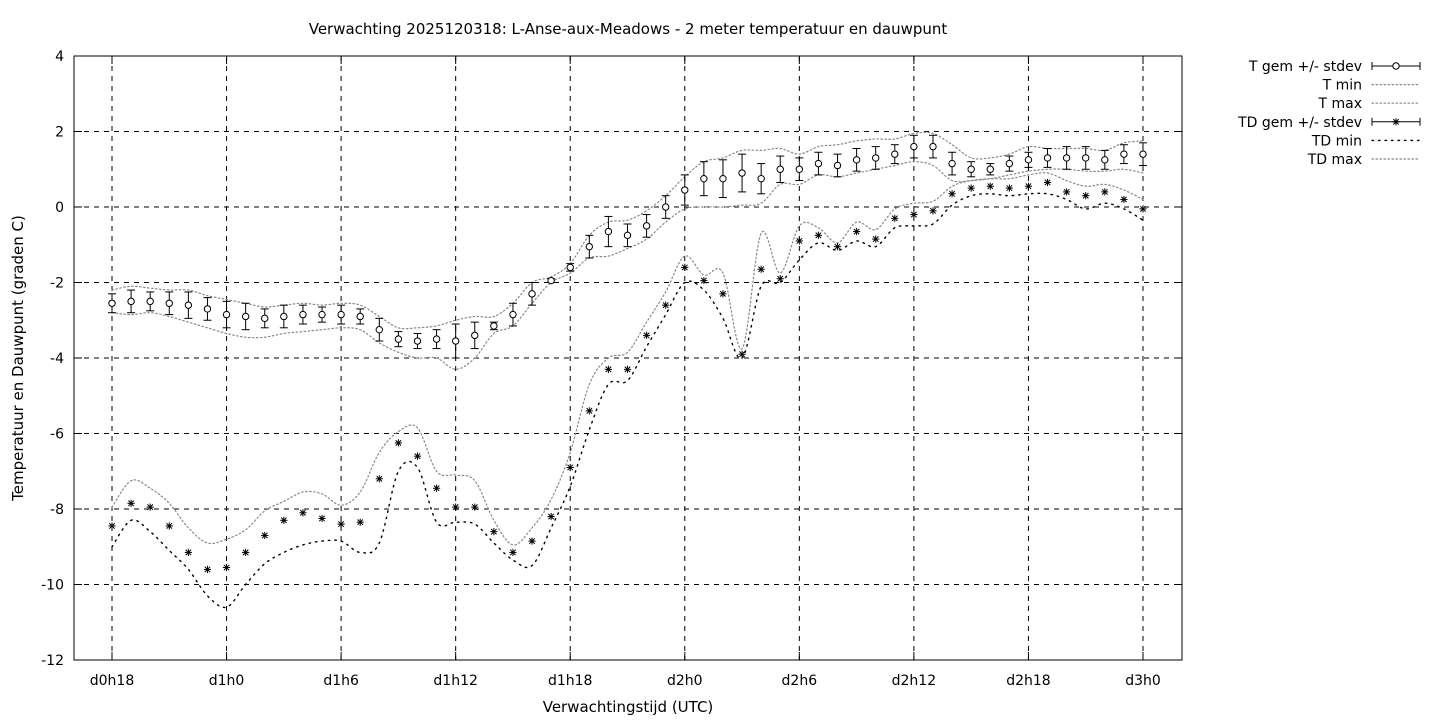  Describe the element at coordinates (57, 435) in the screenshot. I see `y-tick-label: -6` at that location.